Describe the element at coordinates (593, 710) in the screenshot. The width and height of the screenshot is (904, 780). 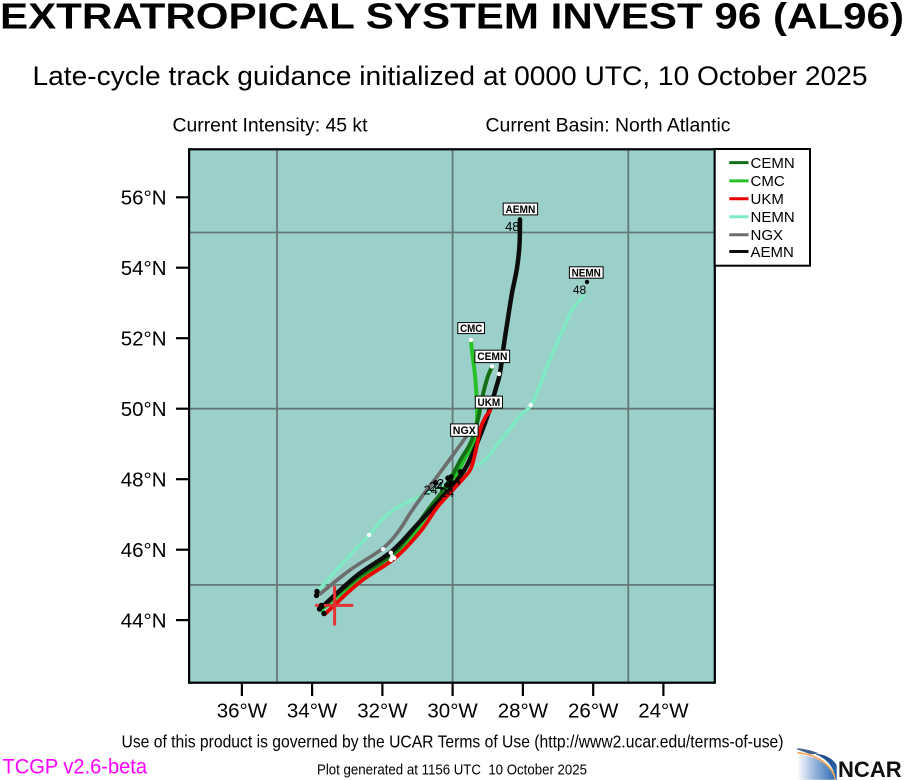
I see `svg-text: 26°W` at that location.